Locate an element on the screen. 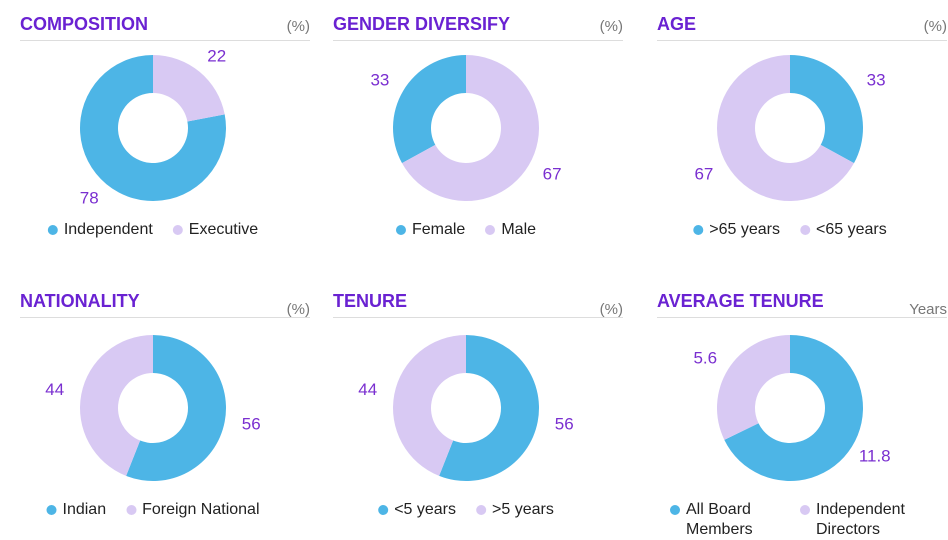  chart-title: AVERAGE TENURE is located at coordinates (740, 301).